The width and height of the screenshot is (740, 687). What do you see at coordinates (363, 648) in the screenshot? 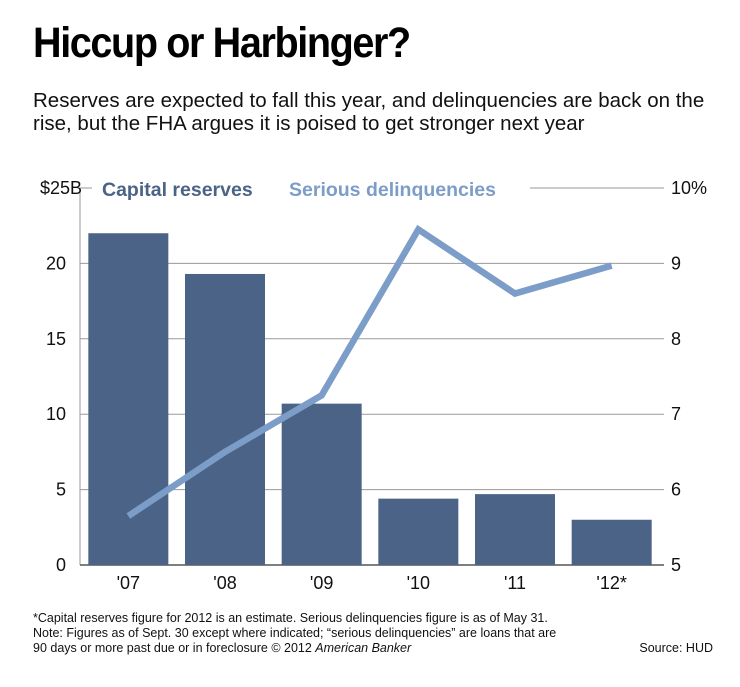
I see `footnote-brand: American Banker` at bounding box center [363, 648].